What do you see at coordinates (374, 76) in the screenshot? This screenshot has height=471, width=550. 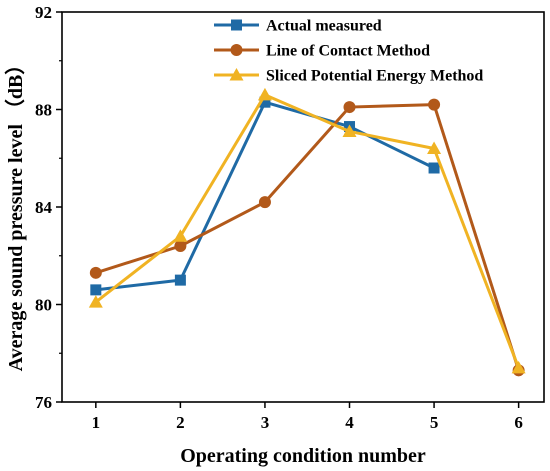 I see `legend-label: Sliced Potential Energy Method` at bounding box center [374, 76].